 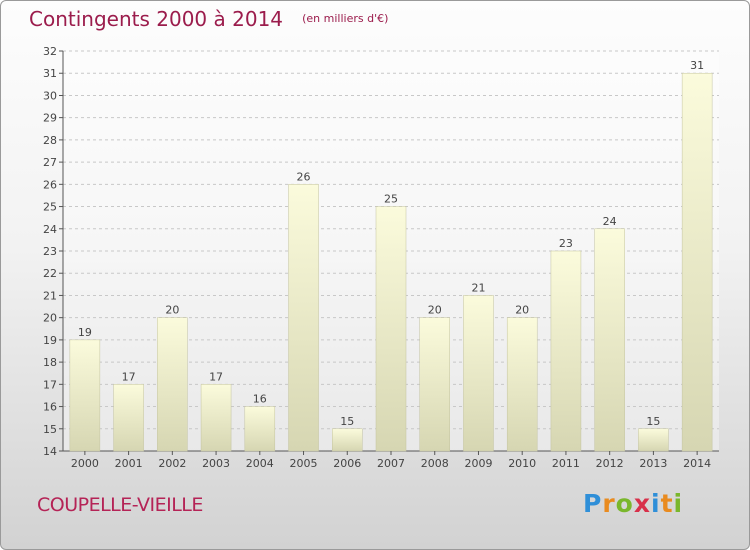 I want to click on brand-letter: t, so click(x=667, y=503).